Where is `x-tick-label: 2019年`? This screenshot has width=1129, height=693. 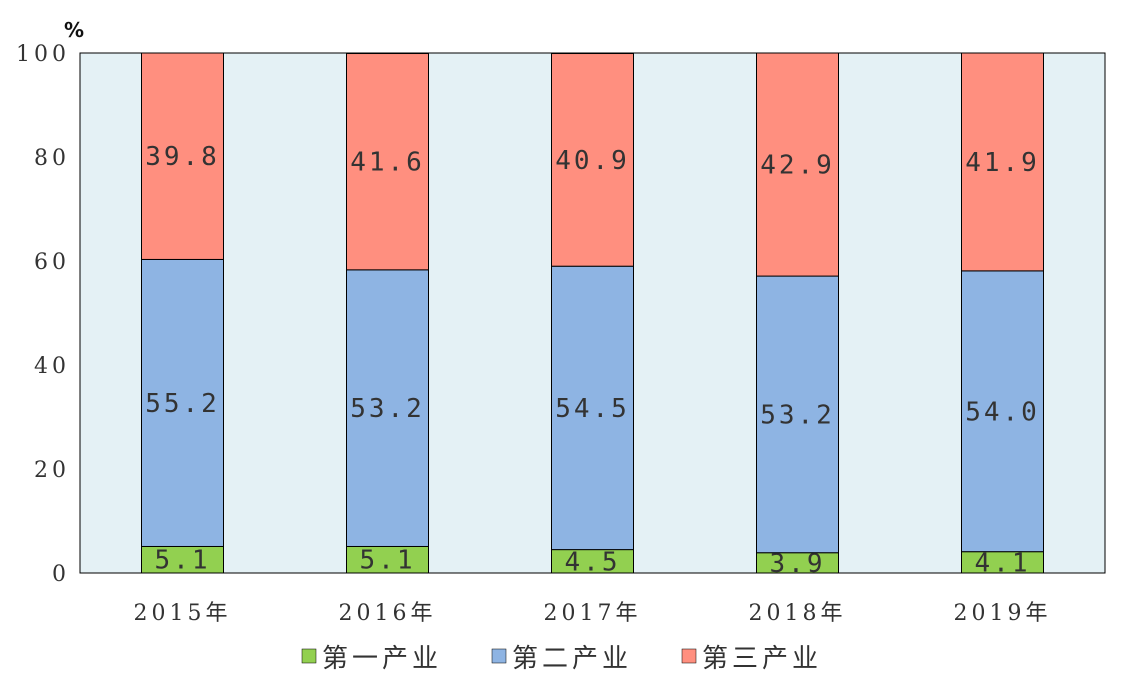
x-tick-label: 2019年 is located at coordinates (1003, 613).